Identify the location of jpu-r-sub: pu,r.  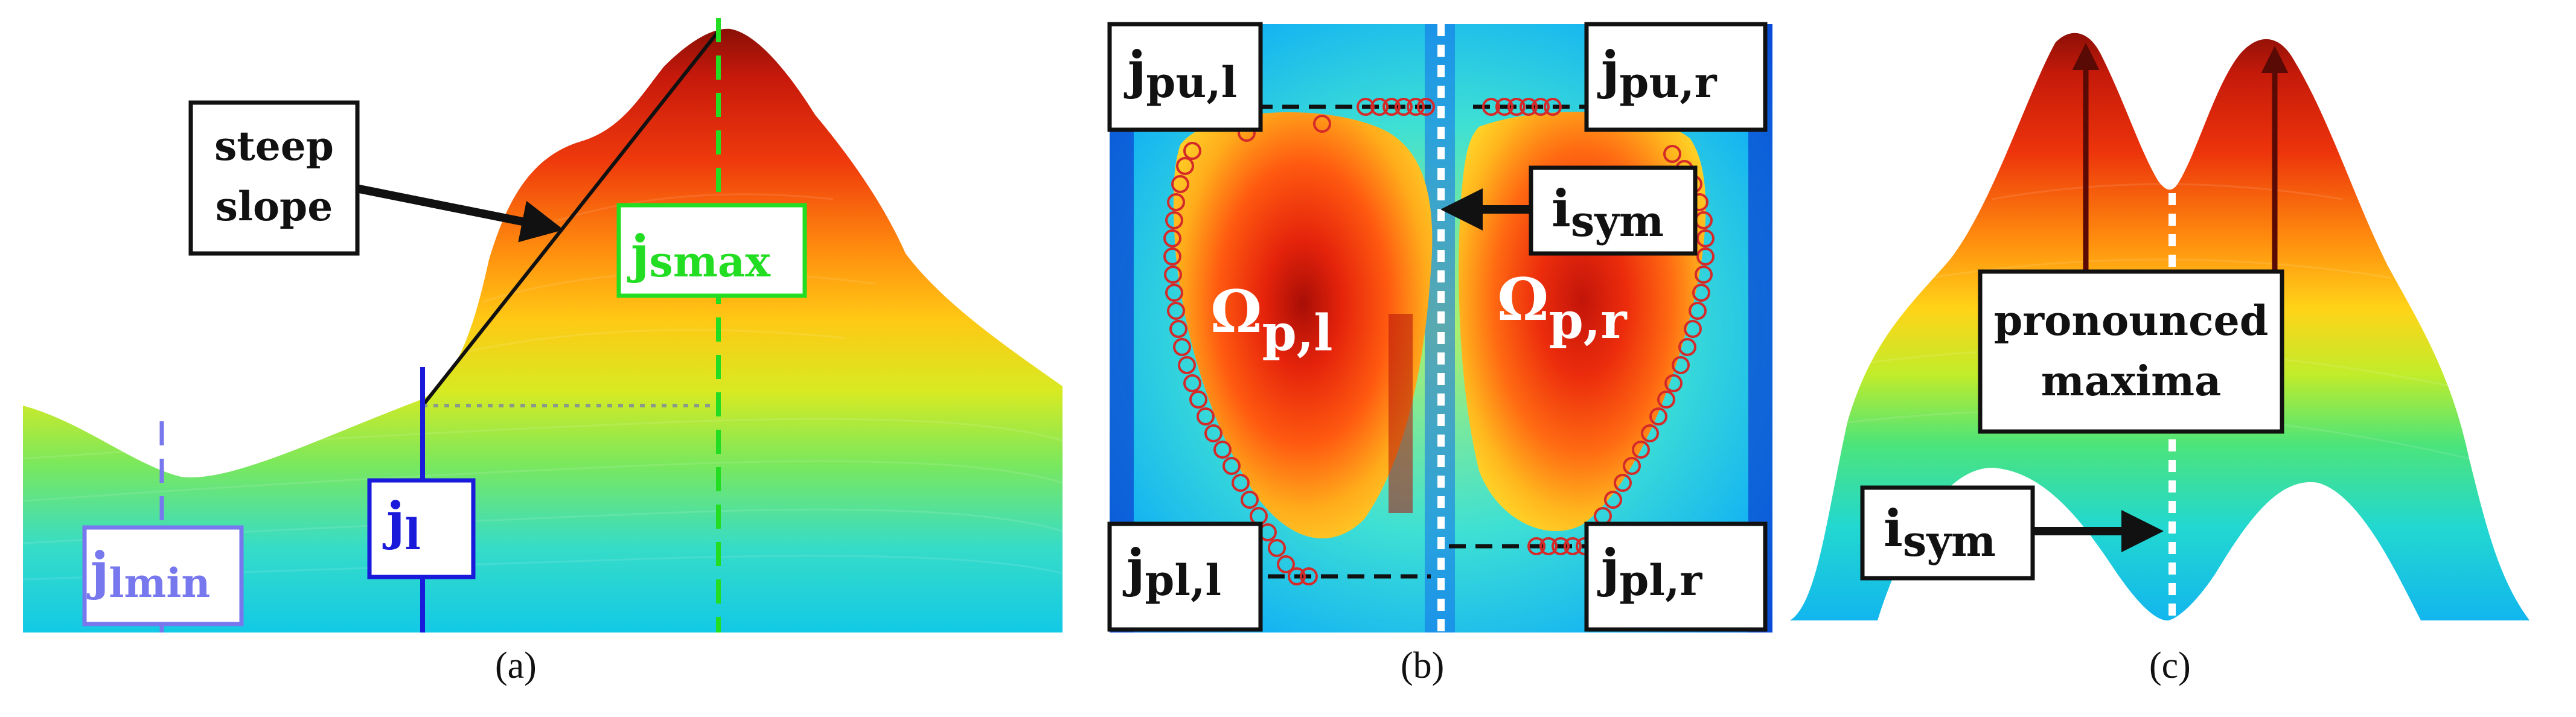
(1668, 82).